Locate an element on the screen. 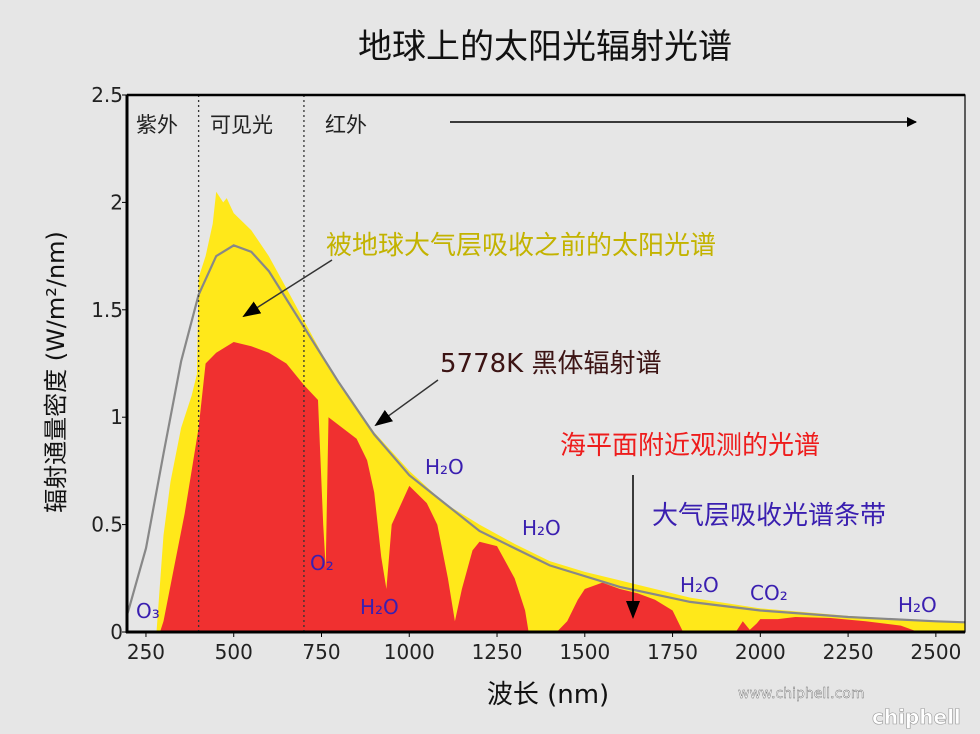 The image size is (980, 734). region-label-infrared: 红外 is located at coordinates (346, 125).